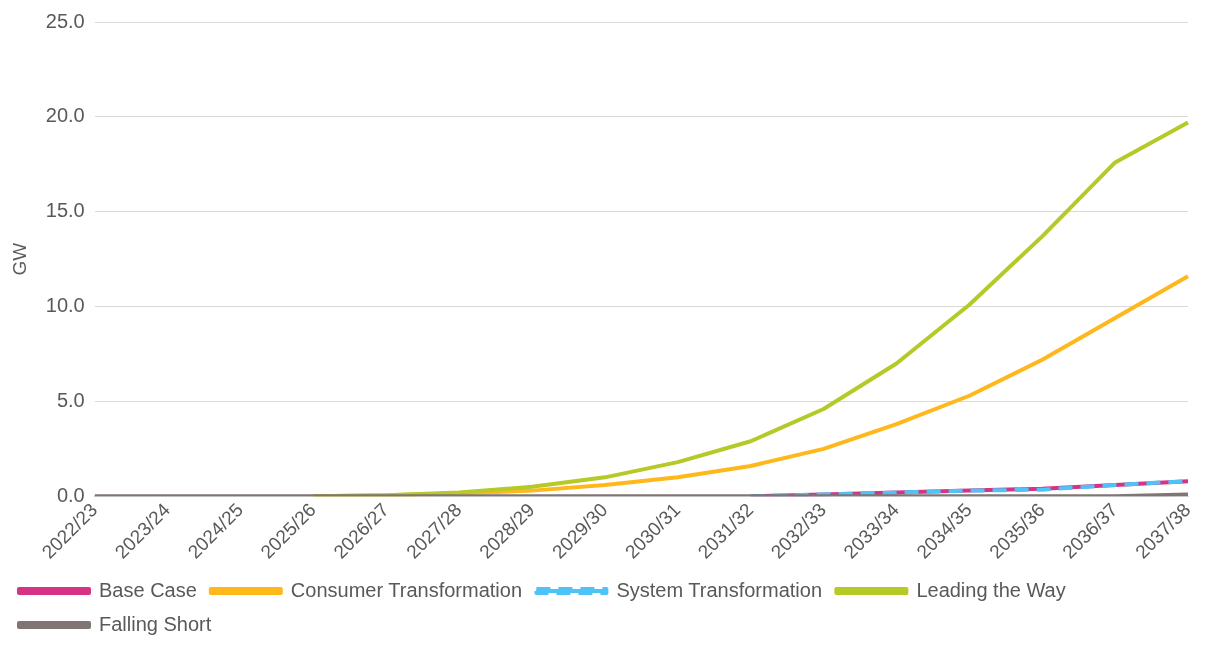 This screenshot has width=1218, height=650. I want to click on y-axis-title: GW, so click(19, 259).